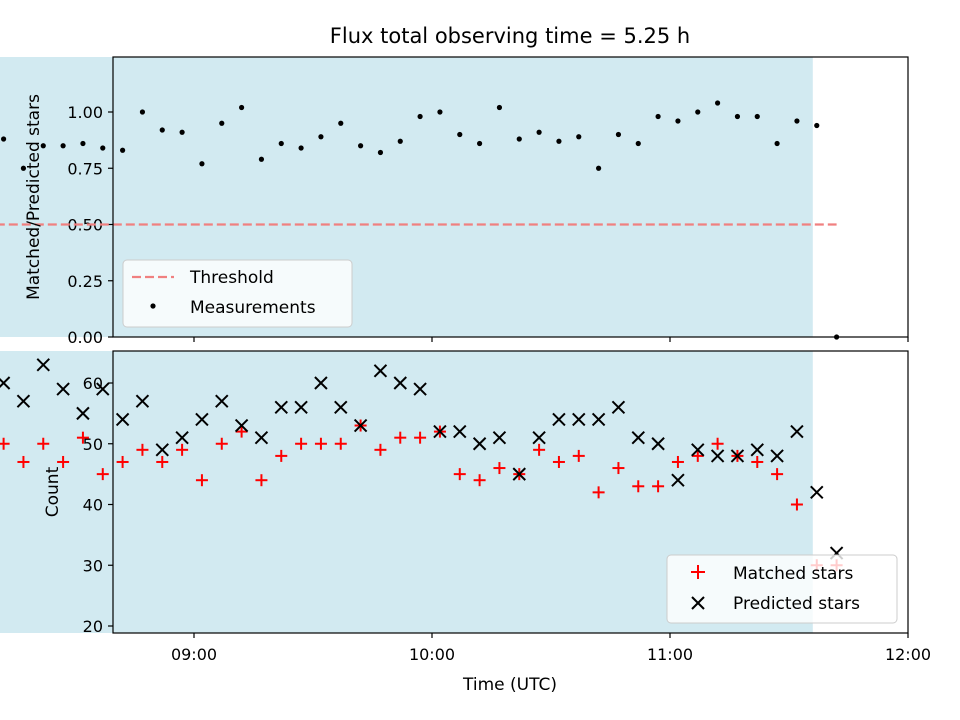  Describe the element at coordinates (85, 168) in the screenshot. I see `y-tick-label: 0.75` at that location.